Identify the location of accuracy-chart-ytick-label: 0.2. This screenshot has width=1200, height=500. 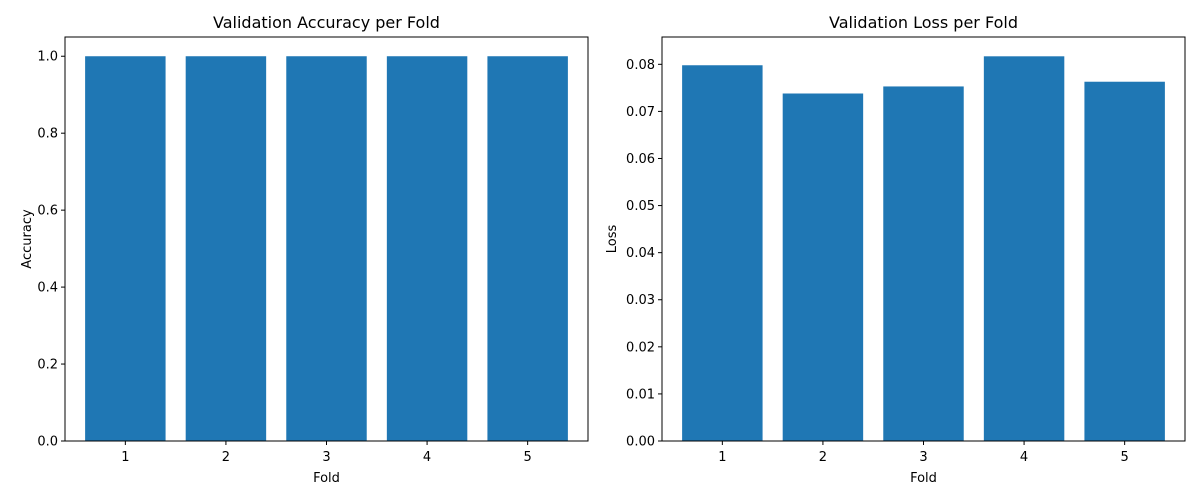
(47, 365).